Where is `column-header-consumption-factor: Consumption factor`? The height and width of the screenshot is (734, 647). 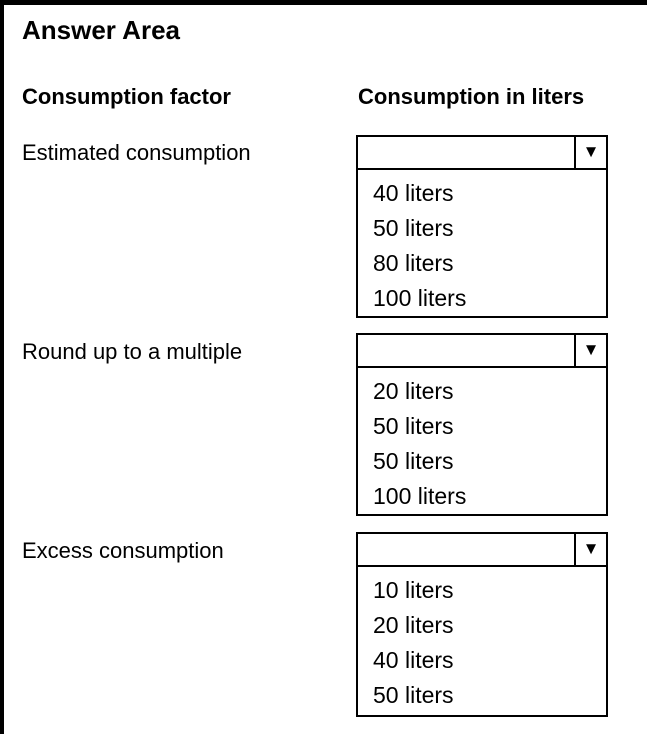
column-header-consumption-factor: Consumption factor is located at coordinates (126, 96).